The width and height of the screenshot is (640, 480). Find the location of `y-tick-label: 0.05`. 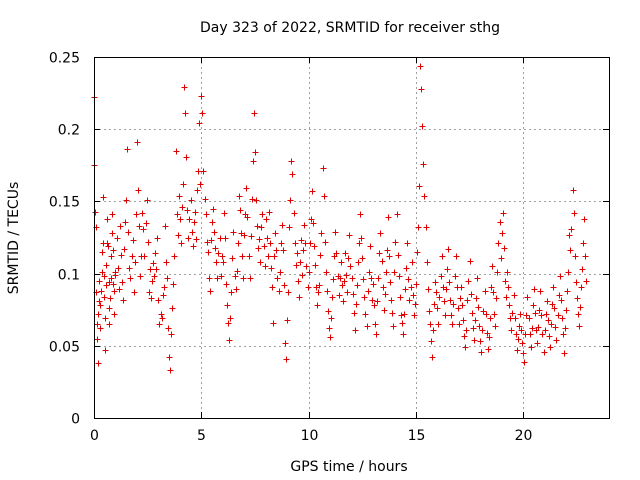

y-tick-label: 0.05 is located at coordinates (64, 348).